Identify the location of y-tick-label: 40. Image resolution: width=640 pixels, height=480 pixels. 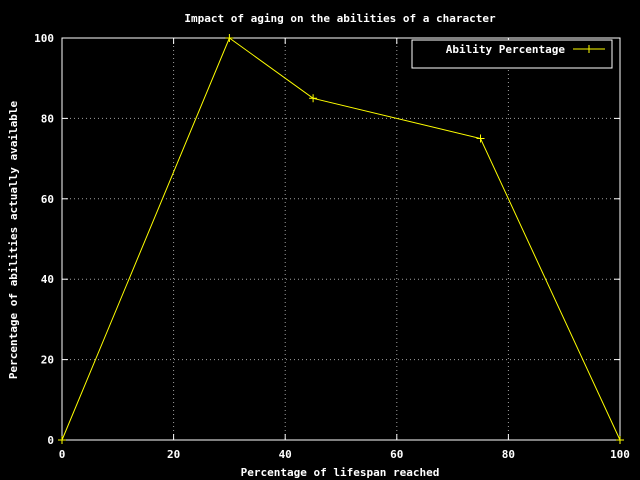
(47, 279).